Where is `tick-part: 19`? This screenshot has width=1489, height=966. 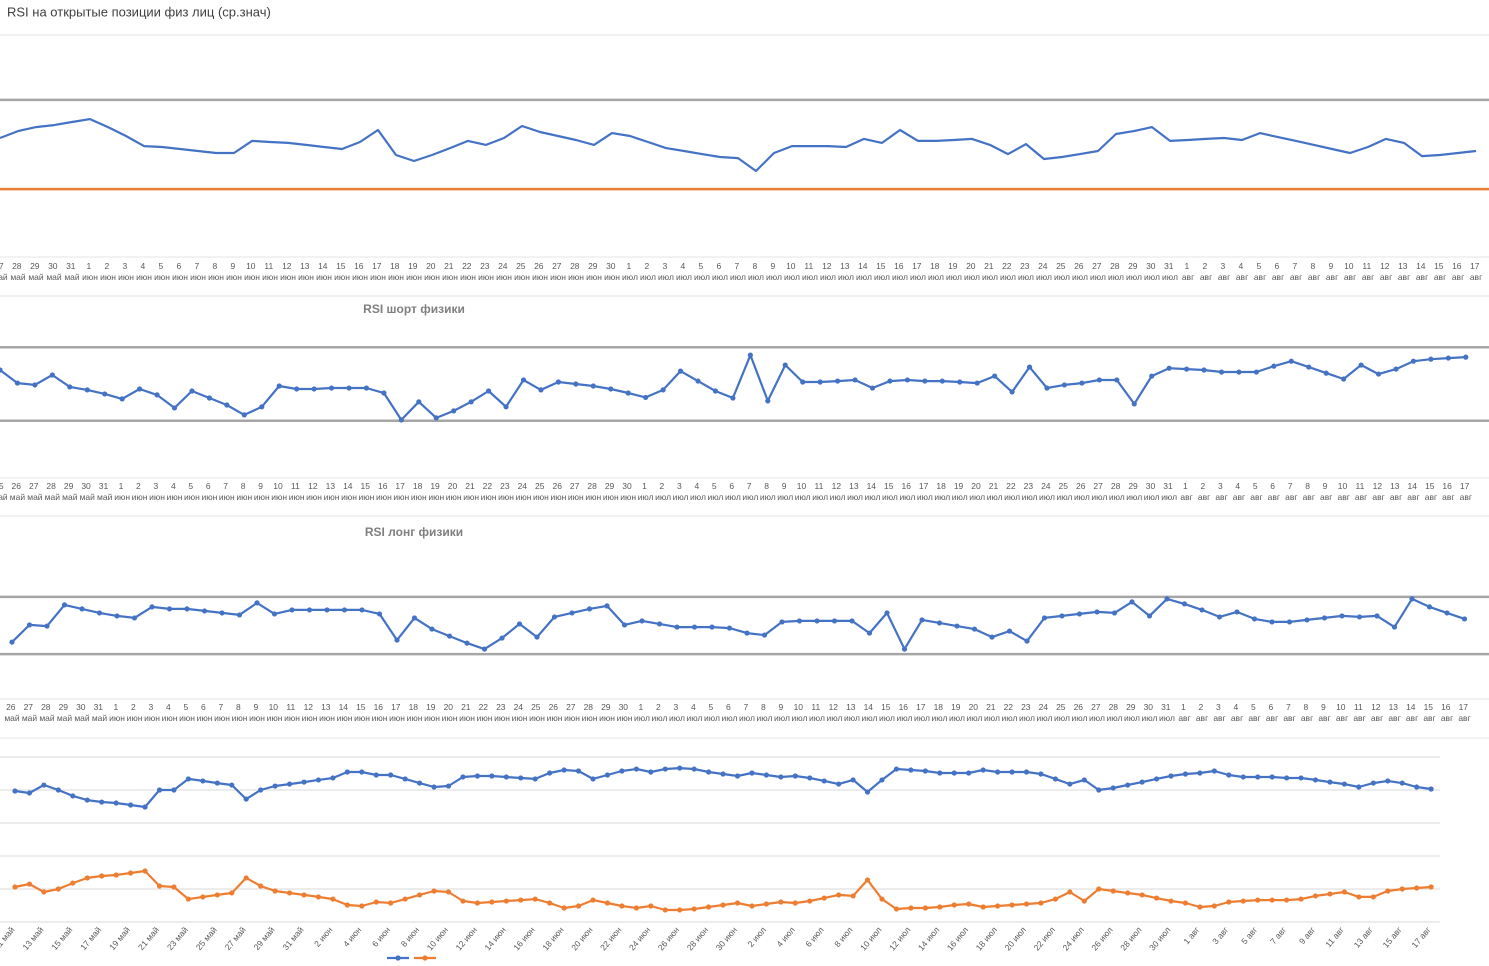 tick-part: 19 is located at coordinates (960, 486).